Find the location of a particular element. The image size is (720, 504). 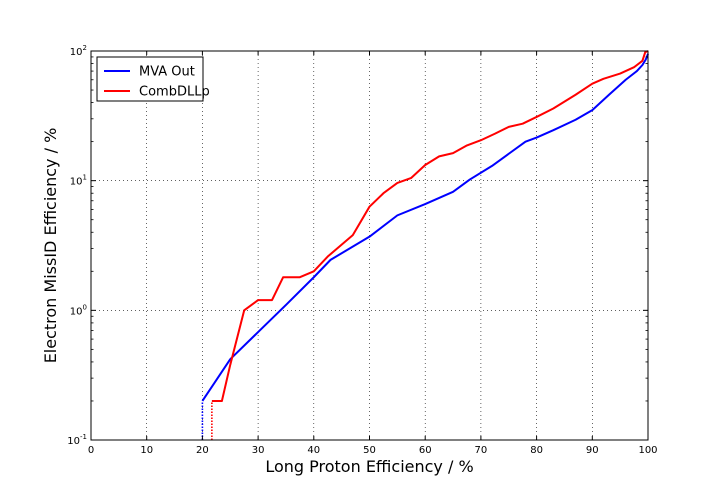

legend-box is located at coordinates (150, 79).